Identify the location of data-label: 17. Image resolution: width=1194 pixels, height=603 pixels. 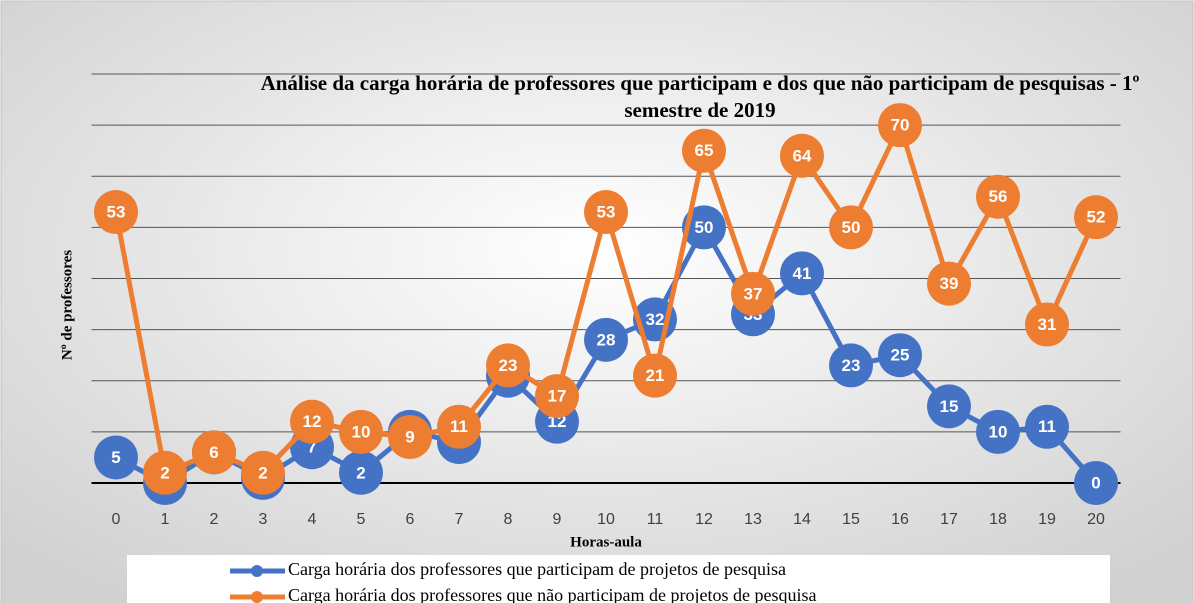
(557, 396).